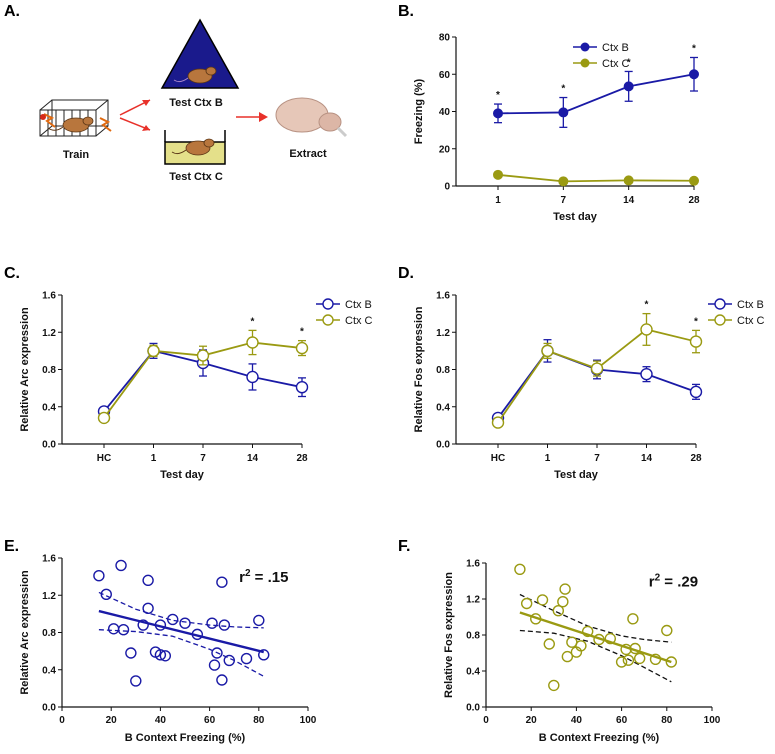  Describe the element at coordinates (270, 577) in the screenshot. I see `r2-value: = .15` at that location.